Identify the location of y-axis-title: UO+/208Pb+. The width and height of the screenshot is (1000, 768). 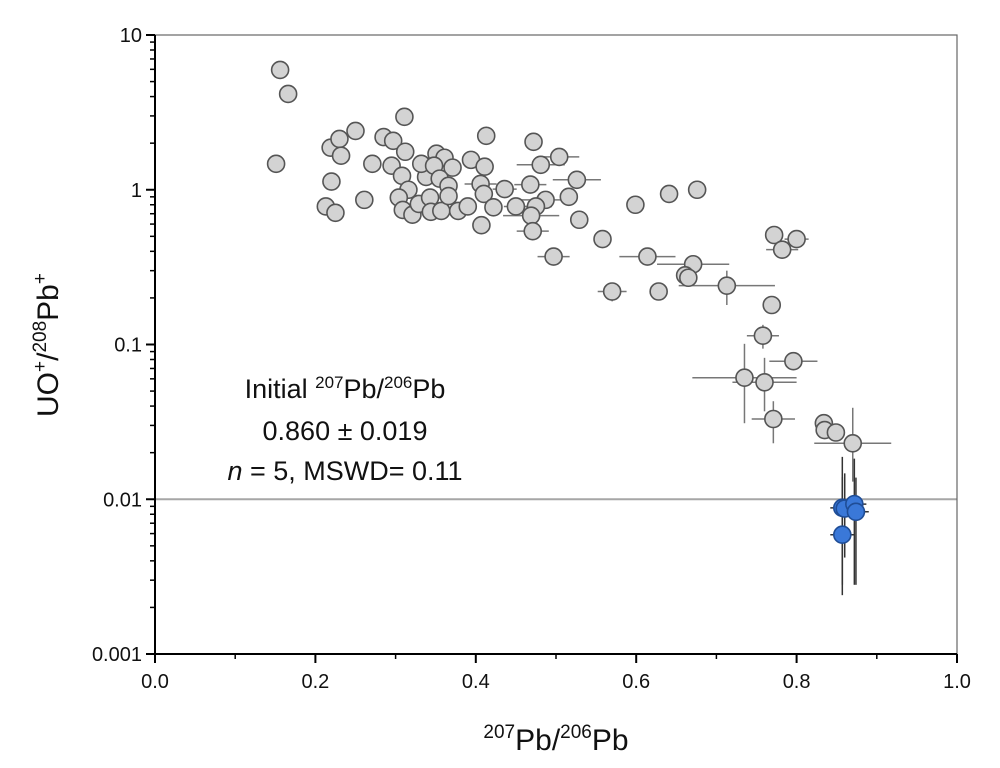
(47, 345).